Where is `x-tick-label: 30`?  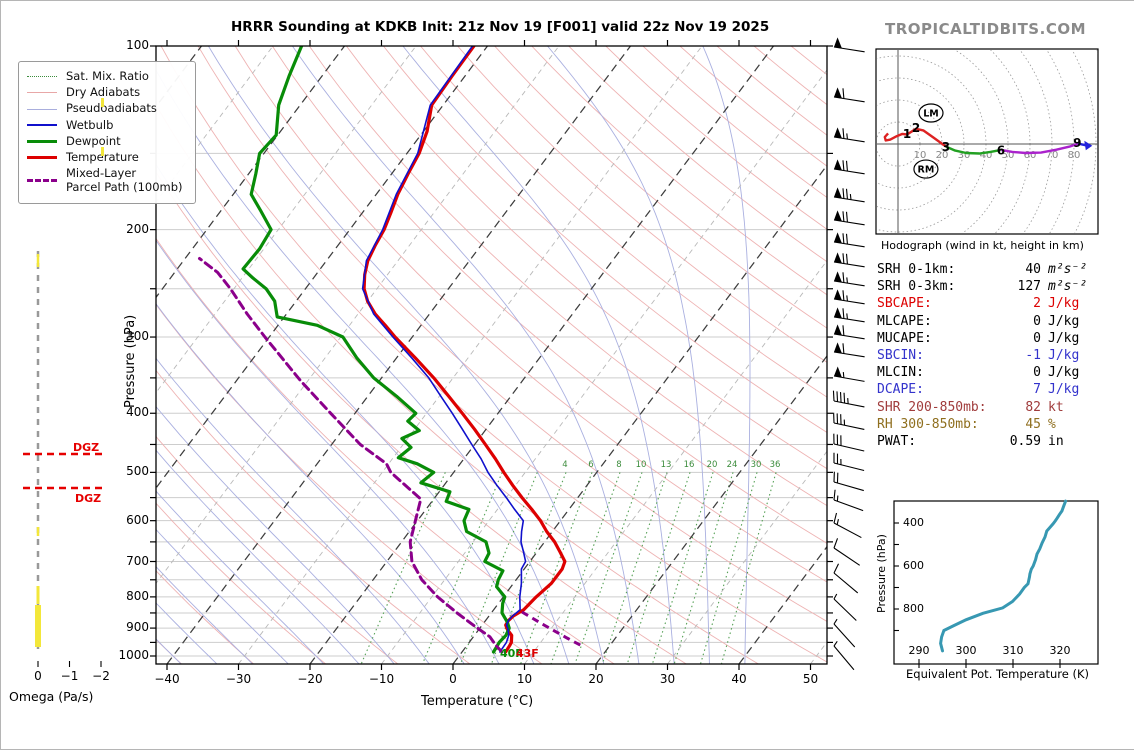 x-tick-label: 30 is located at coordinates (668, 679).